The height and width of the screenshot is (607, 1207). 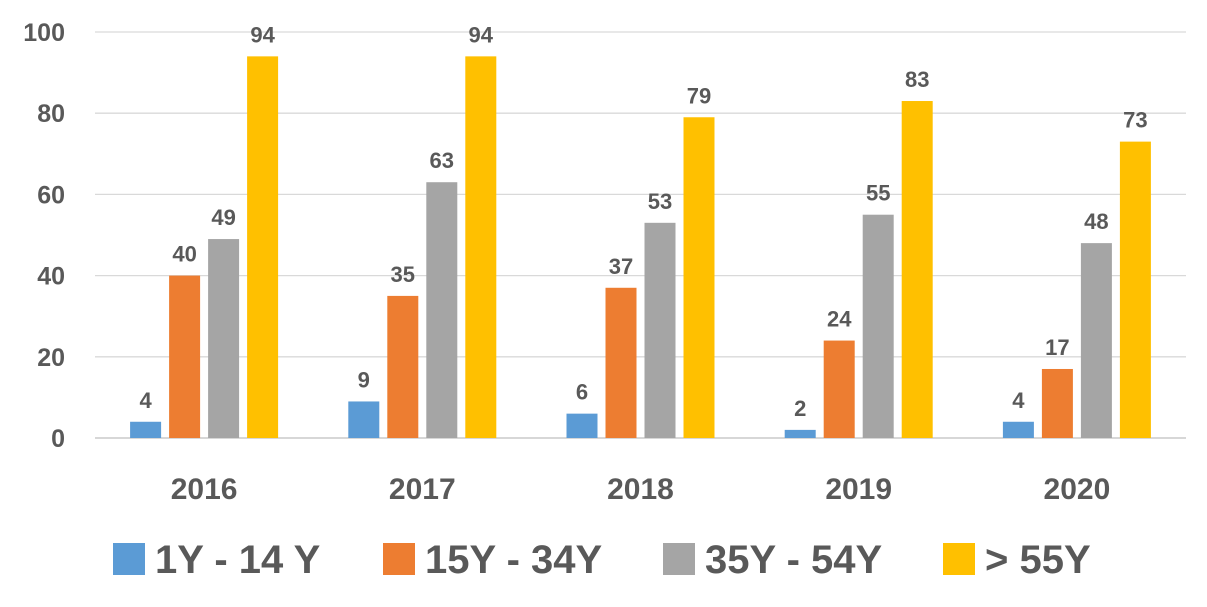 What do you see at coordinates (1077, 489) in the screenshot?
I see `x-tick-label: 2020` at bounding box center [1077, 489].